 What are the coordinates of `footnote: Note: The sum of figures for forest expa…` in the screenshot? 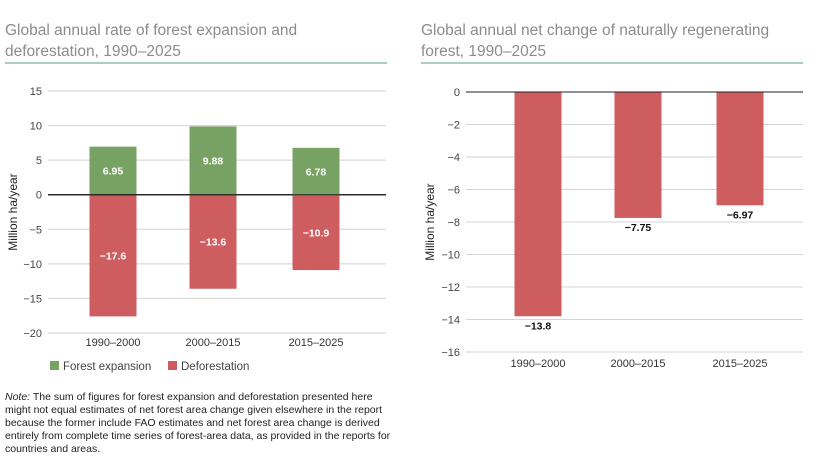 It's located at (200, 423).